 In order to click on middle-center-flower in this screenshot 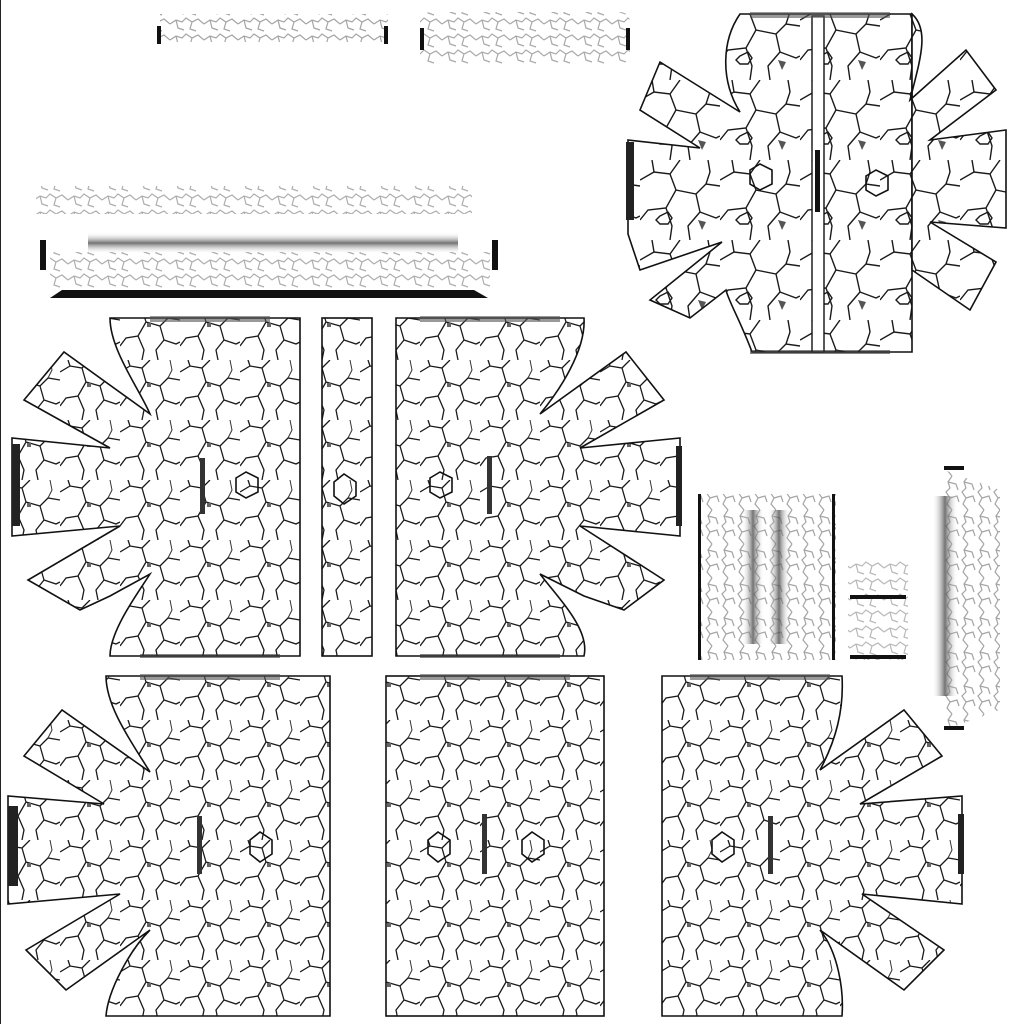, I will do `click(538, 487)`.